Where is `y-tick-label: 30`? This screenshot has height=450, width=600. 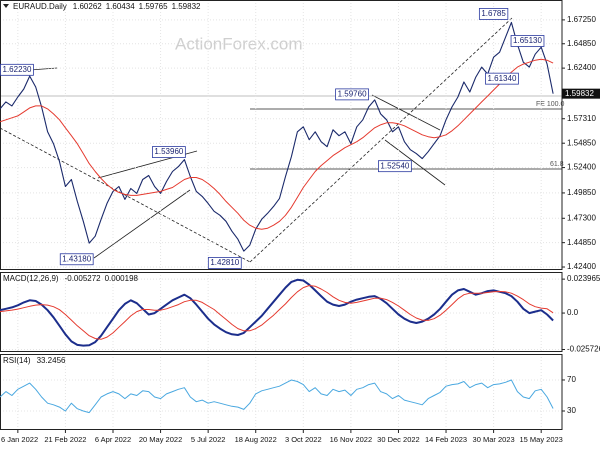 y-tick-label: 30 is located at coordinates (571, 410).